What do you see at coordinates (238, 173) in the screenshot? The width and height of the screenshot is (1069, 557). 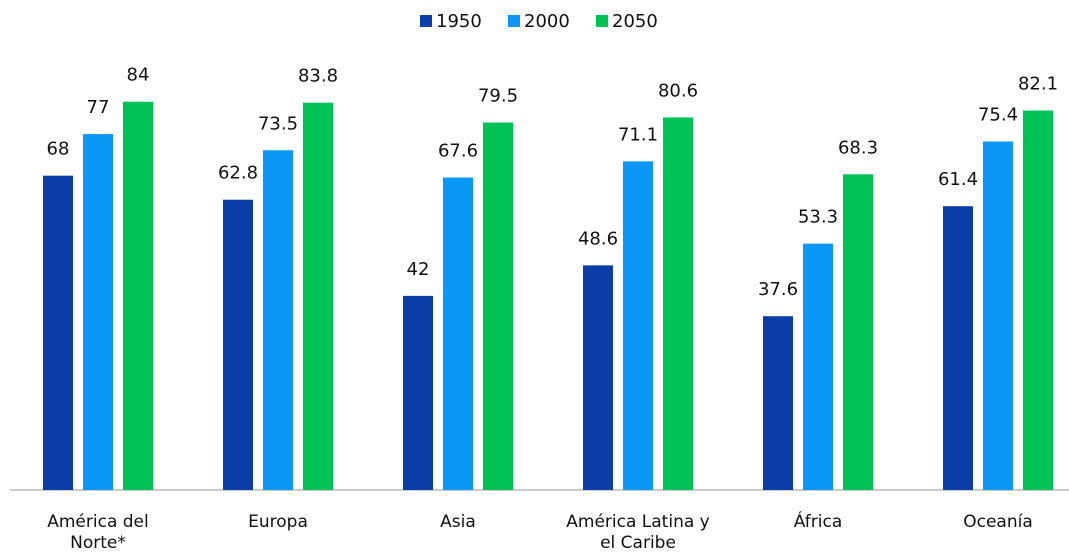 I see `value-label: 62.8` at bounding box center [238, 173].